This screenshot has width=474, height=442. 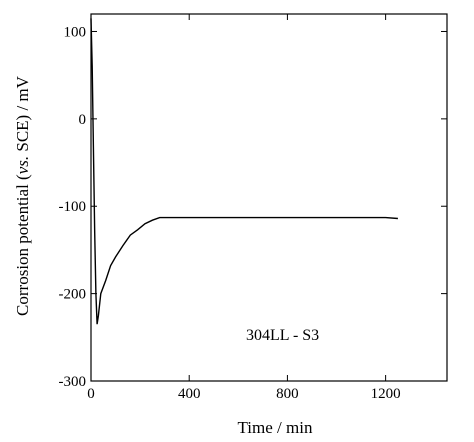 What do you see at coordinates (275, 427) in the screenshot?
I see `x-axis-label: Time / min` at bounding box center [275, 427].